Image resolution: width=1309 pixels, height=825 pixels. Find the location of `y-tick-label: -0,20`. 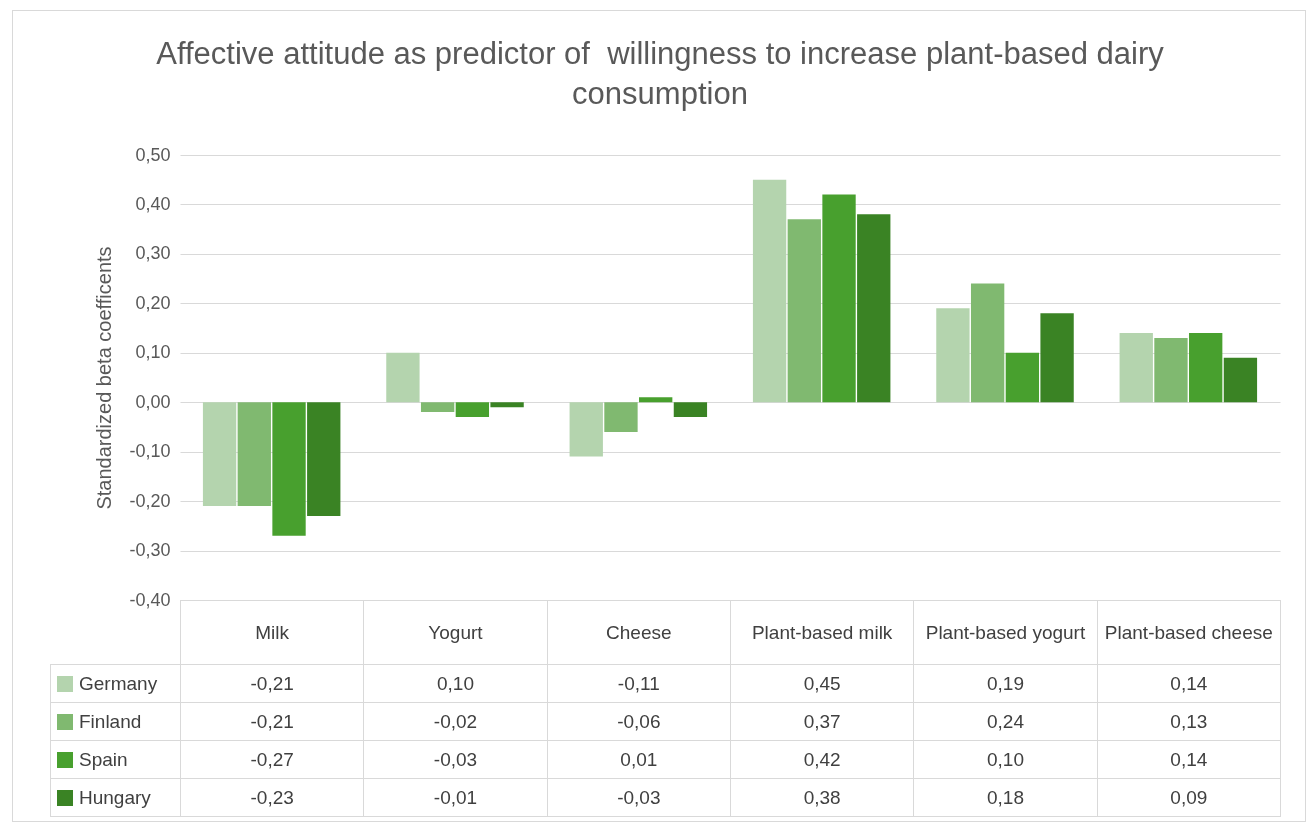

y-tick-label: -0,20 is located at coordinates (150, 500).